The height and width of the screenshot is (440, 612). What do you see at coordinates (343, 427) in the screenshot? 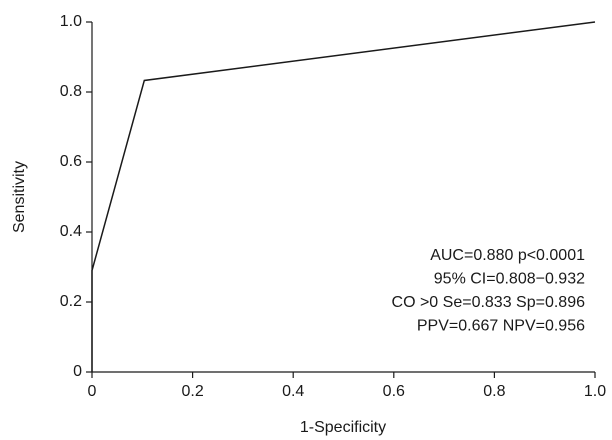
I see `x-axis-label: 1-Specificity` at bounding box center [343, 427].